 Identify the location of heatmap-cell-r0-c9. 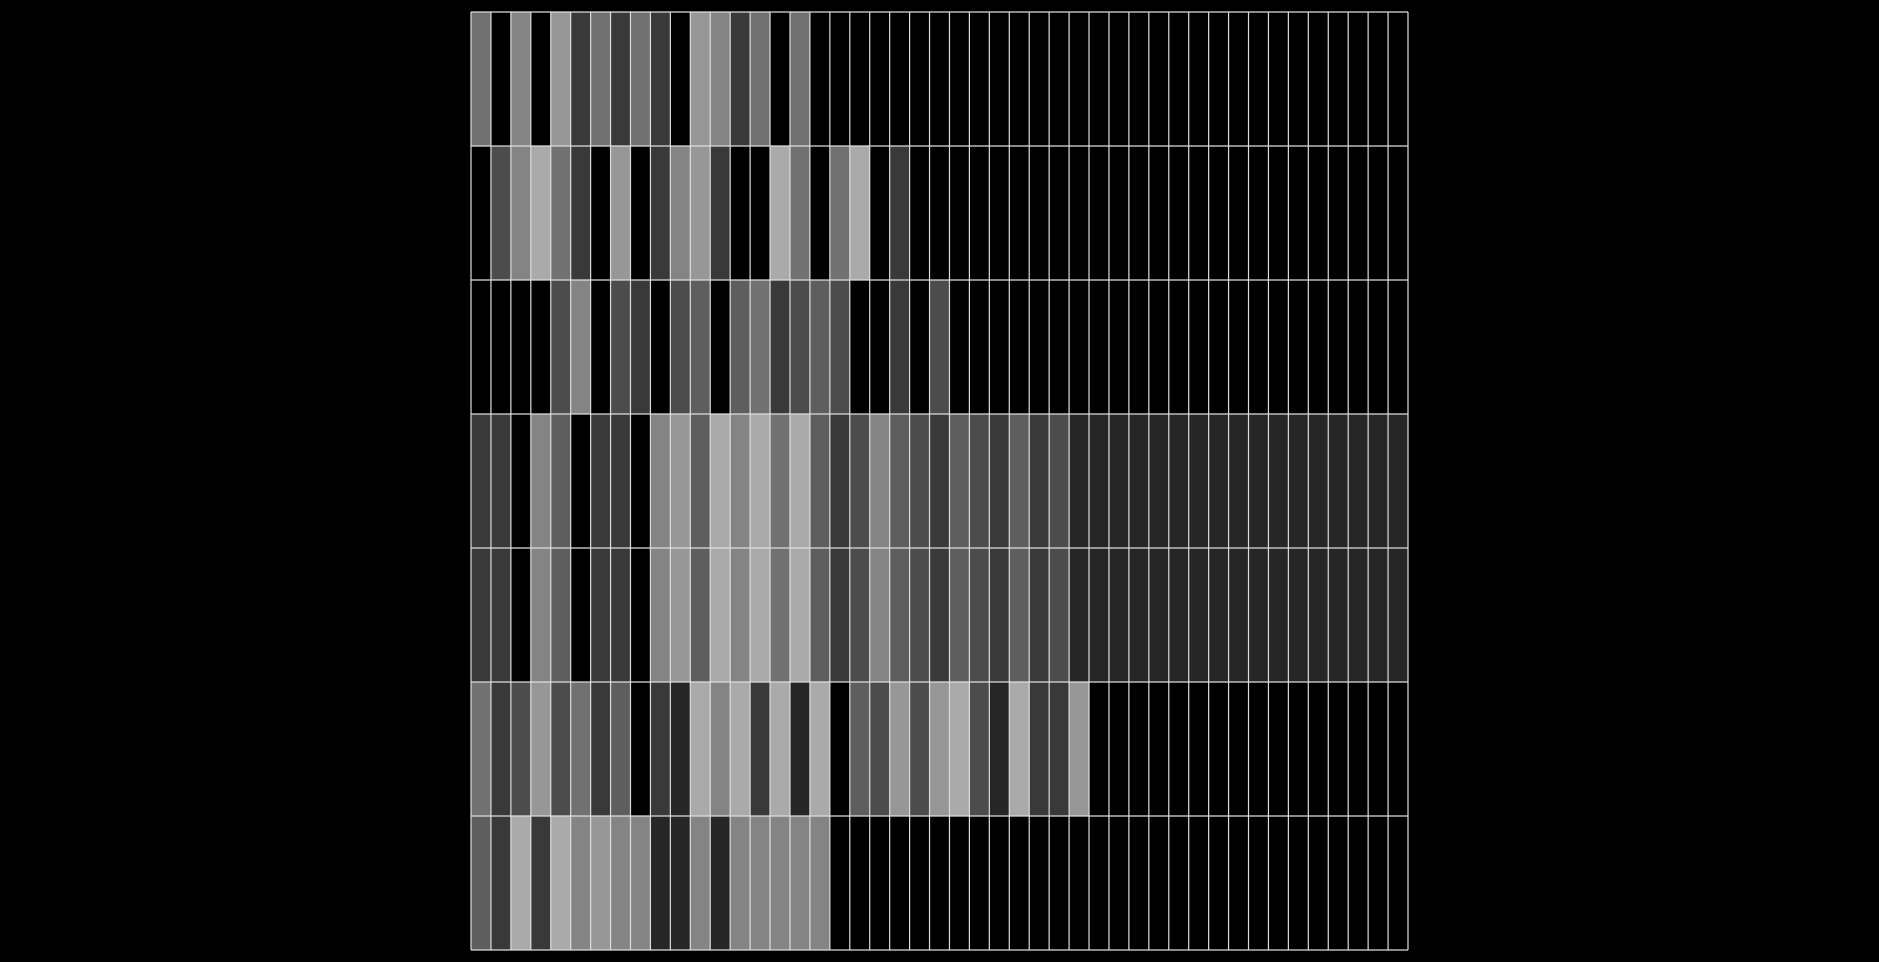
(660, 79).